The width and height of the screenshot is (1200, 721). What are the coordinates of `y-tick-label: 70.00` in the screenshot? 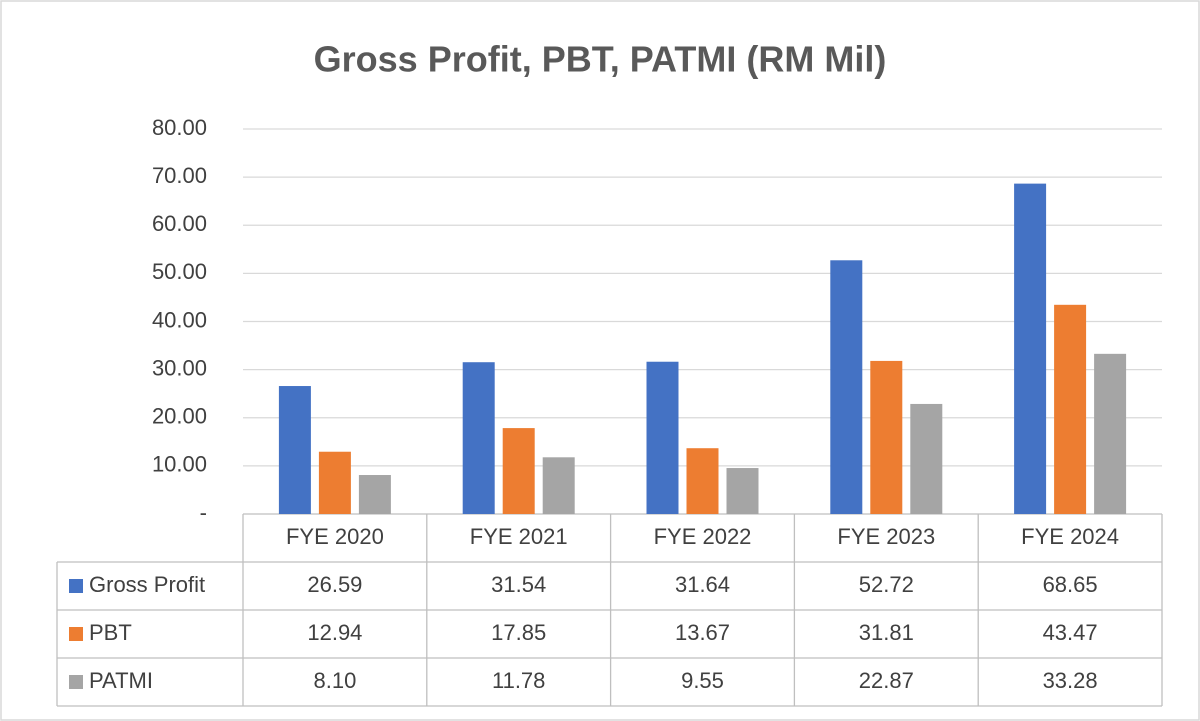 It's located at (179, 175).